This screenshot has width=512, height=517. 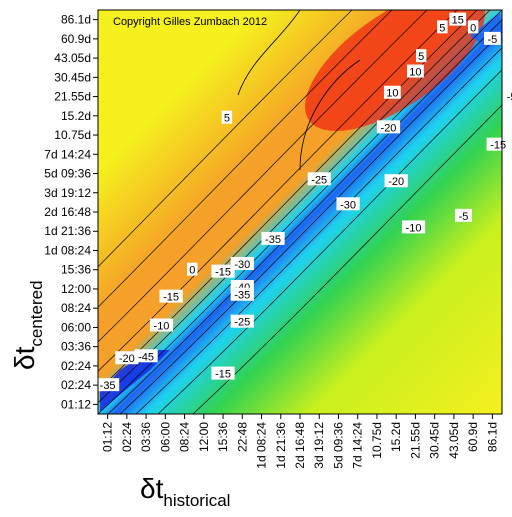 What do you see at coordinates (165, 437) in the screenshot?
I see `x-tick-label: 06:00` at bounding box center [165, 437].